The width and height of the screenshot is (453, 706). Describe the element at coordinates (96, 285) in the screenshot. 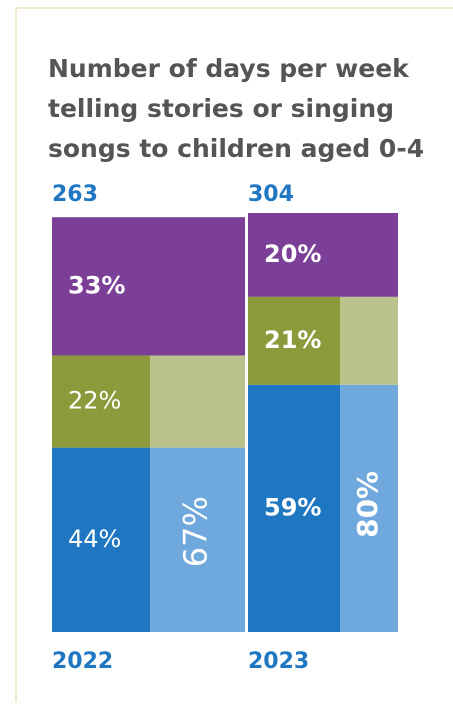

I see `value-label: 33%` at that location.